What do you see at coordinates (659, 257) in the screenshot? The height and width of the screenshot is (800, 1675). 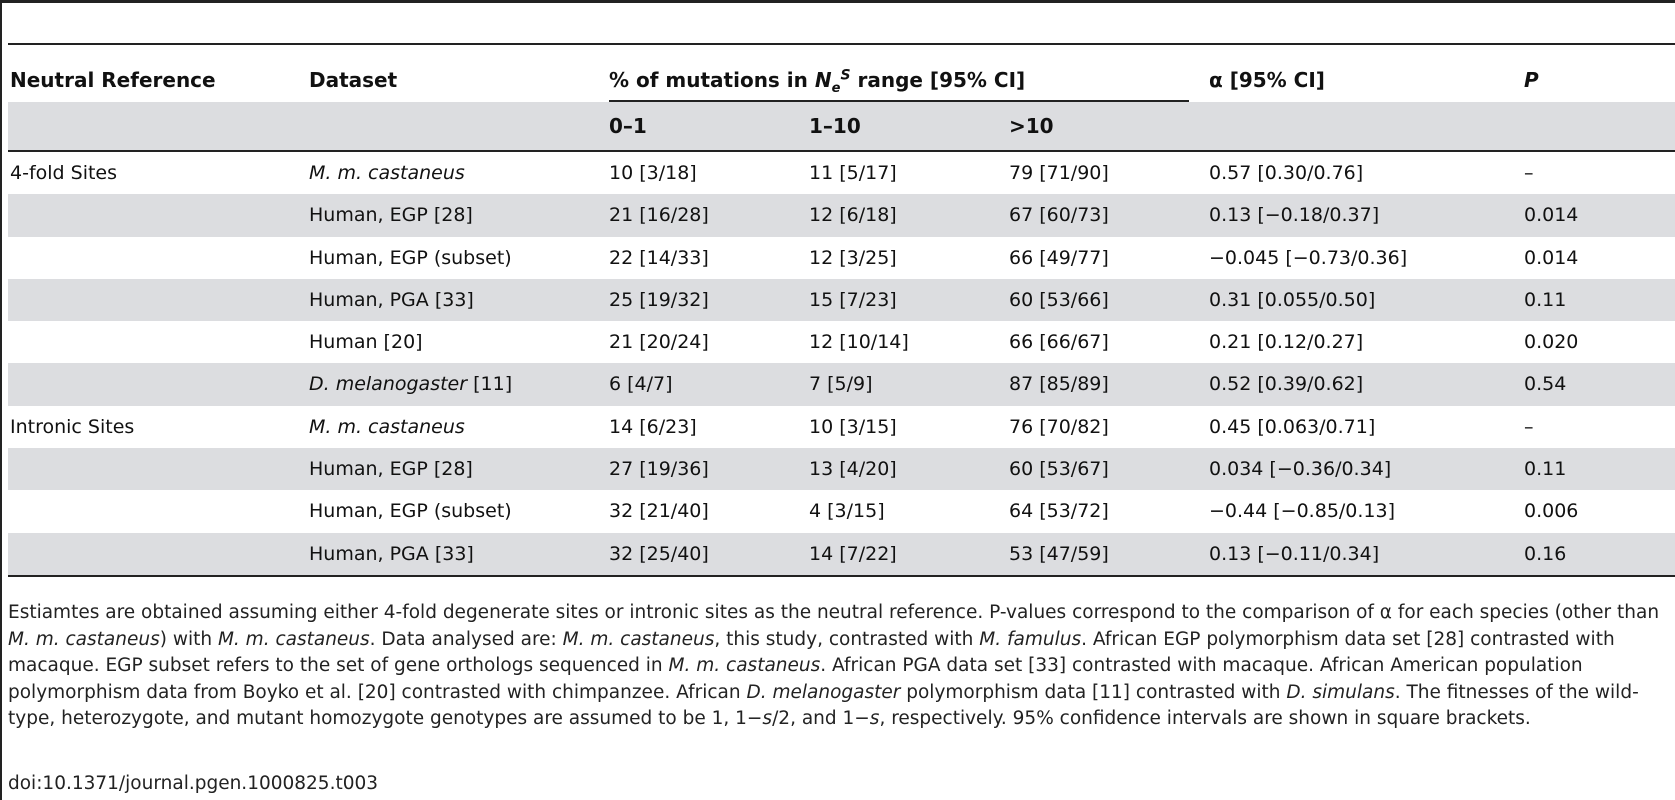 I see `cell-range-0-1: 22 [14/33]` at bounding box center [659, 257].